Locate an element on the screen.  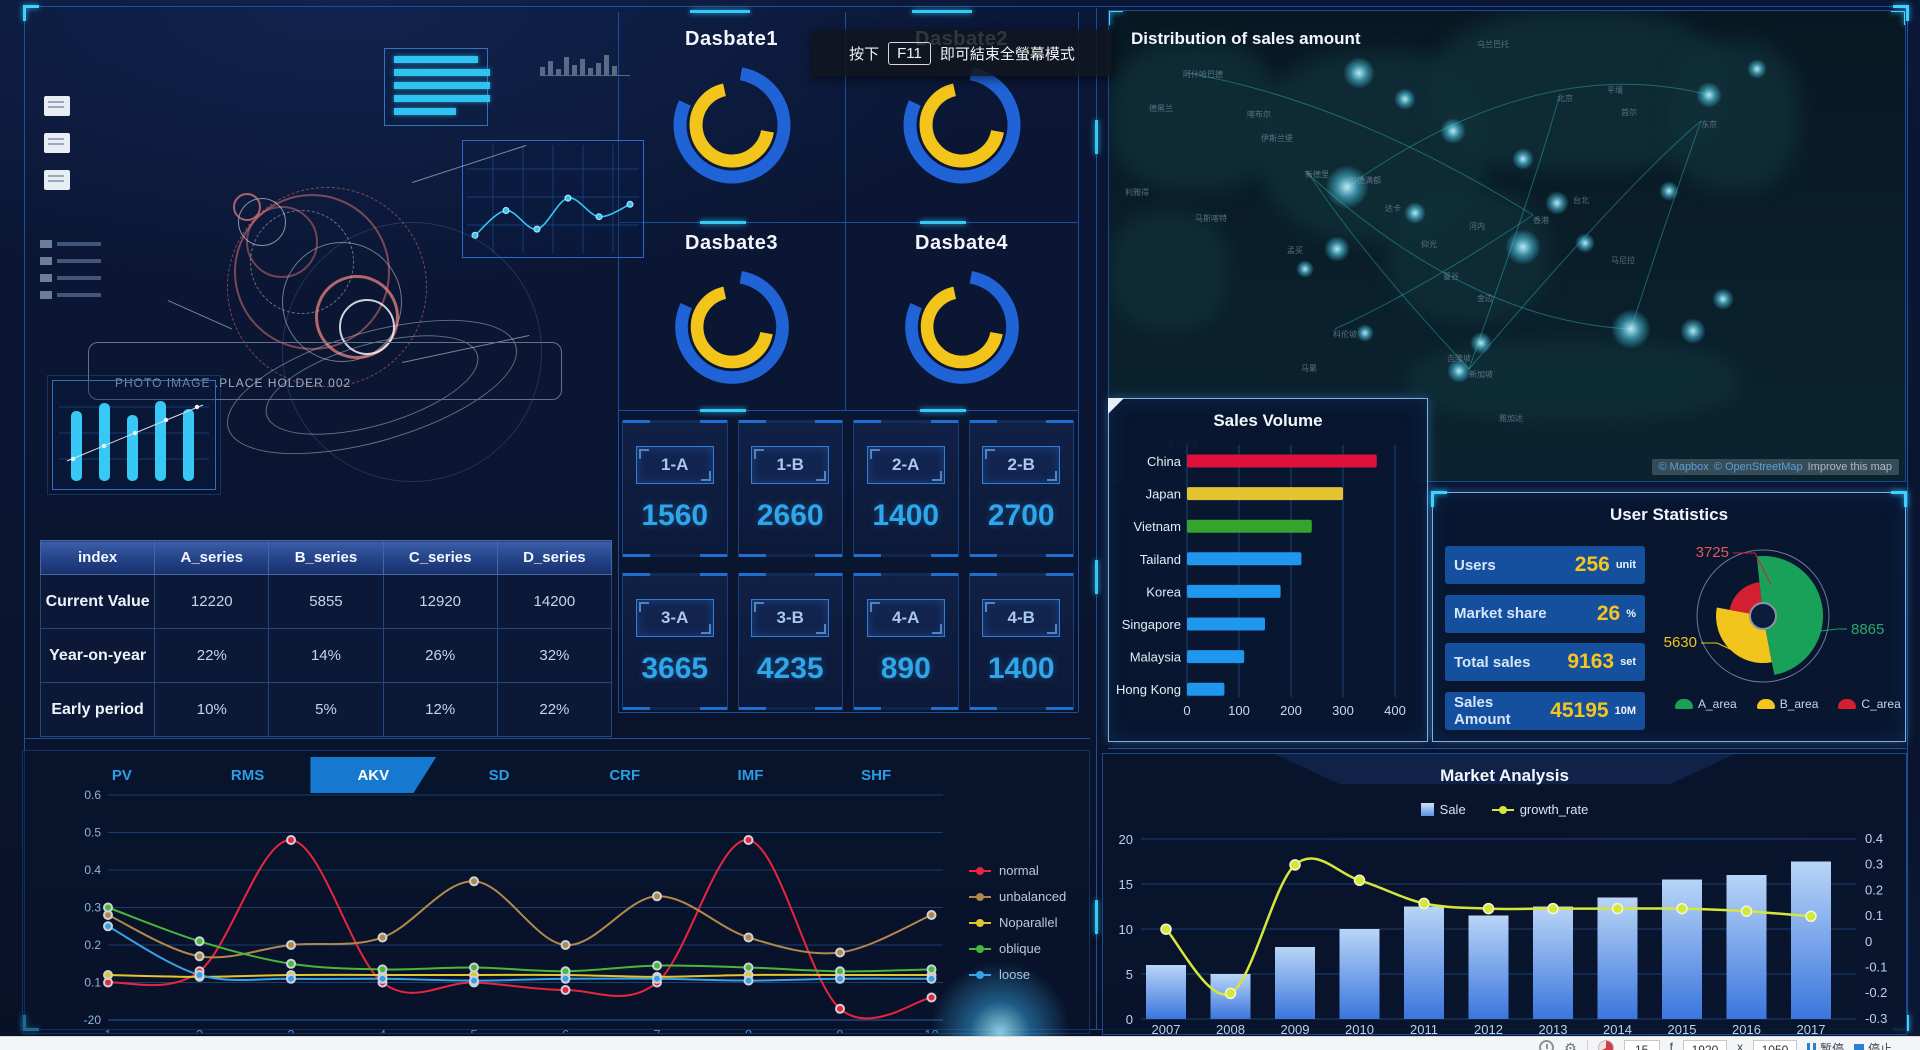
city-label: 伊斯兰堡 is located at coordinates (1277, 138).